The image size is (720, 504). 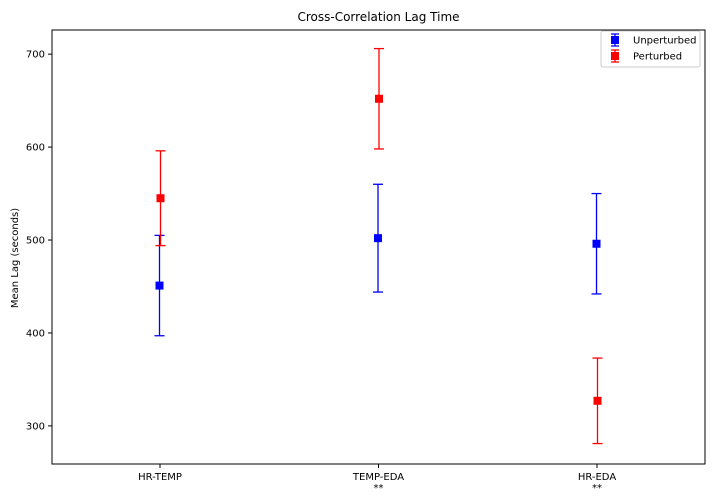 I want to click on legend: Unperturbed Perturbed, so click(x=650, y=49).